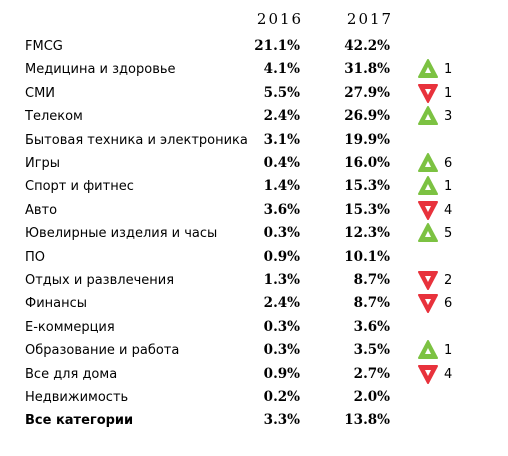  What do you see at coordinates (136, 140) in the screenshot?
I see `category-label: Бытовая техника и электроника` at bounding box center [136, 140].